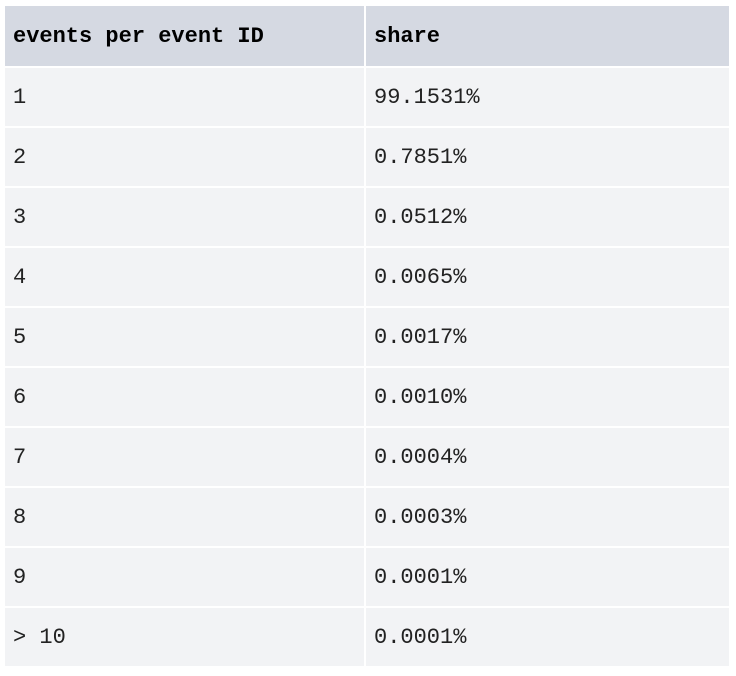 The height and width of the screenshot is (676, 736). I want to click on table-row: 5 0.0017%, so click(367, 336).